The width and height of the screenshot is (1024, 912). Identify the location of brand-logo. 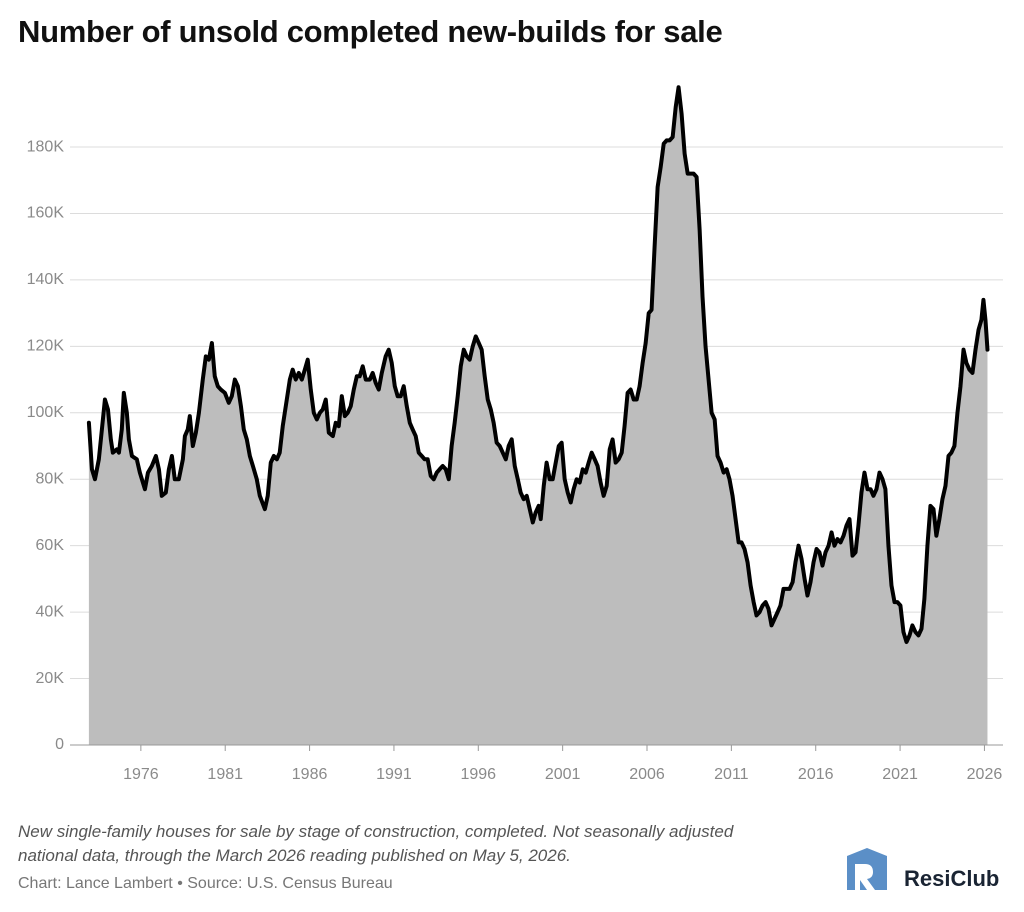
(867, 869).